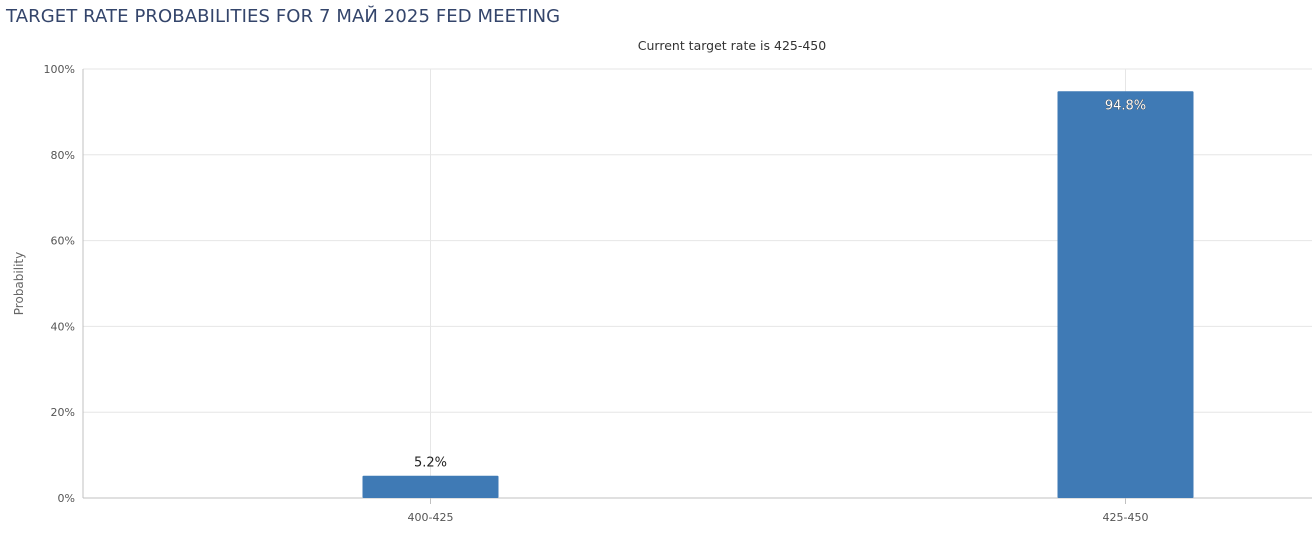 The height and width of the screenshot is (535, 1312). I want to click on y-tick-label: 40%, so click(63, 326).